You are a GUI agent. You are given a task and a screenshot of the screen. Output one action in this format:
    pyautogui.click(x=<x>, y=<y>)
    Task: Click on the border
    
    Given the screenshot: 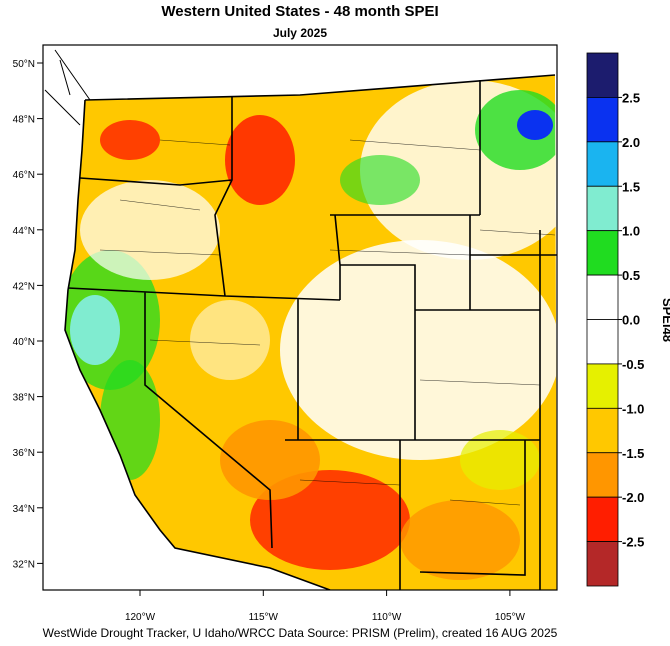 What is the action you would take?
    pyautogui.click(x=320, y=87)
    